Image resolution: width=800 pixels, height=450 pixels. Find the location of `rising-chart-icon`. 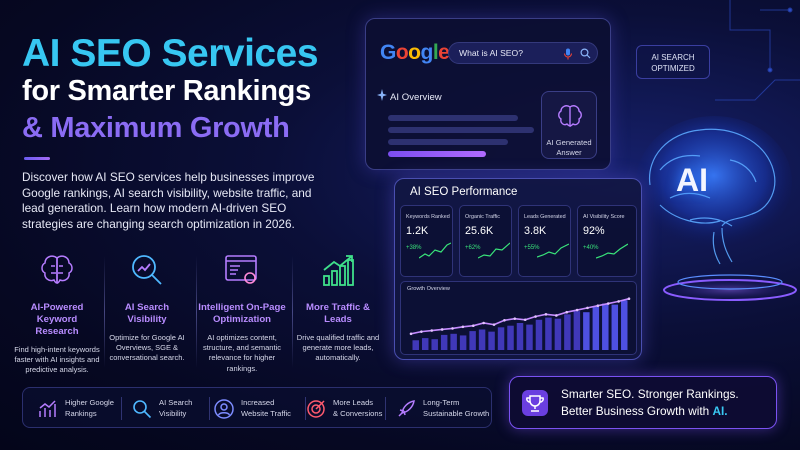

rising-chart-icon is located at coordinates (47, 408).